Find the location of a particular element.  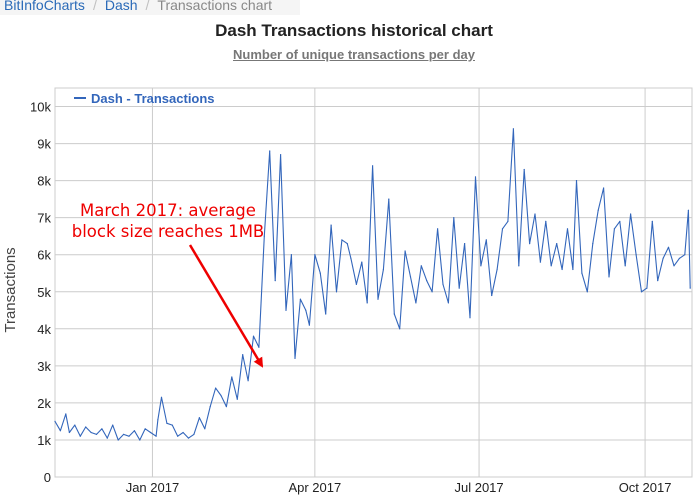

chart-subtitle: Number of unique transactions per day is located at coordinates (354, 54).